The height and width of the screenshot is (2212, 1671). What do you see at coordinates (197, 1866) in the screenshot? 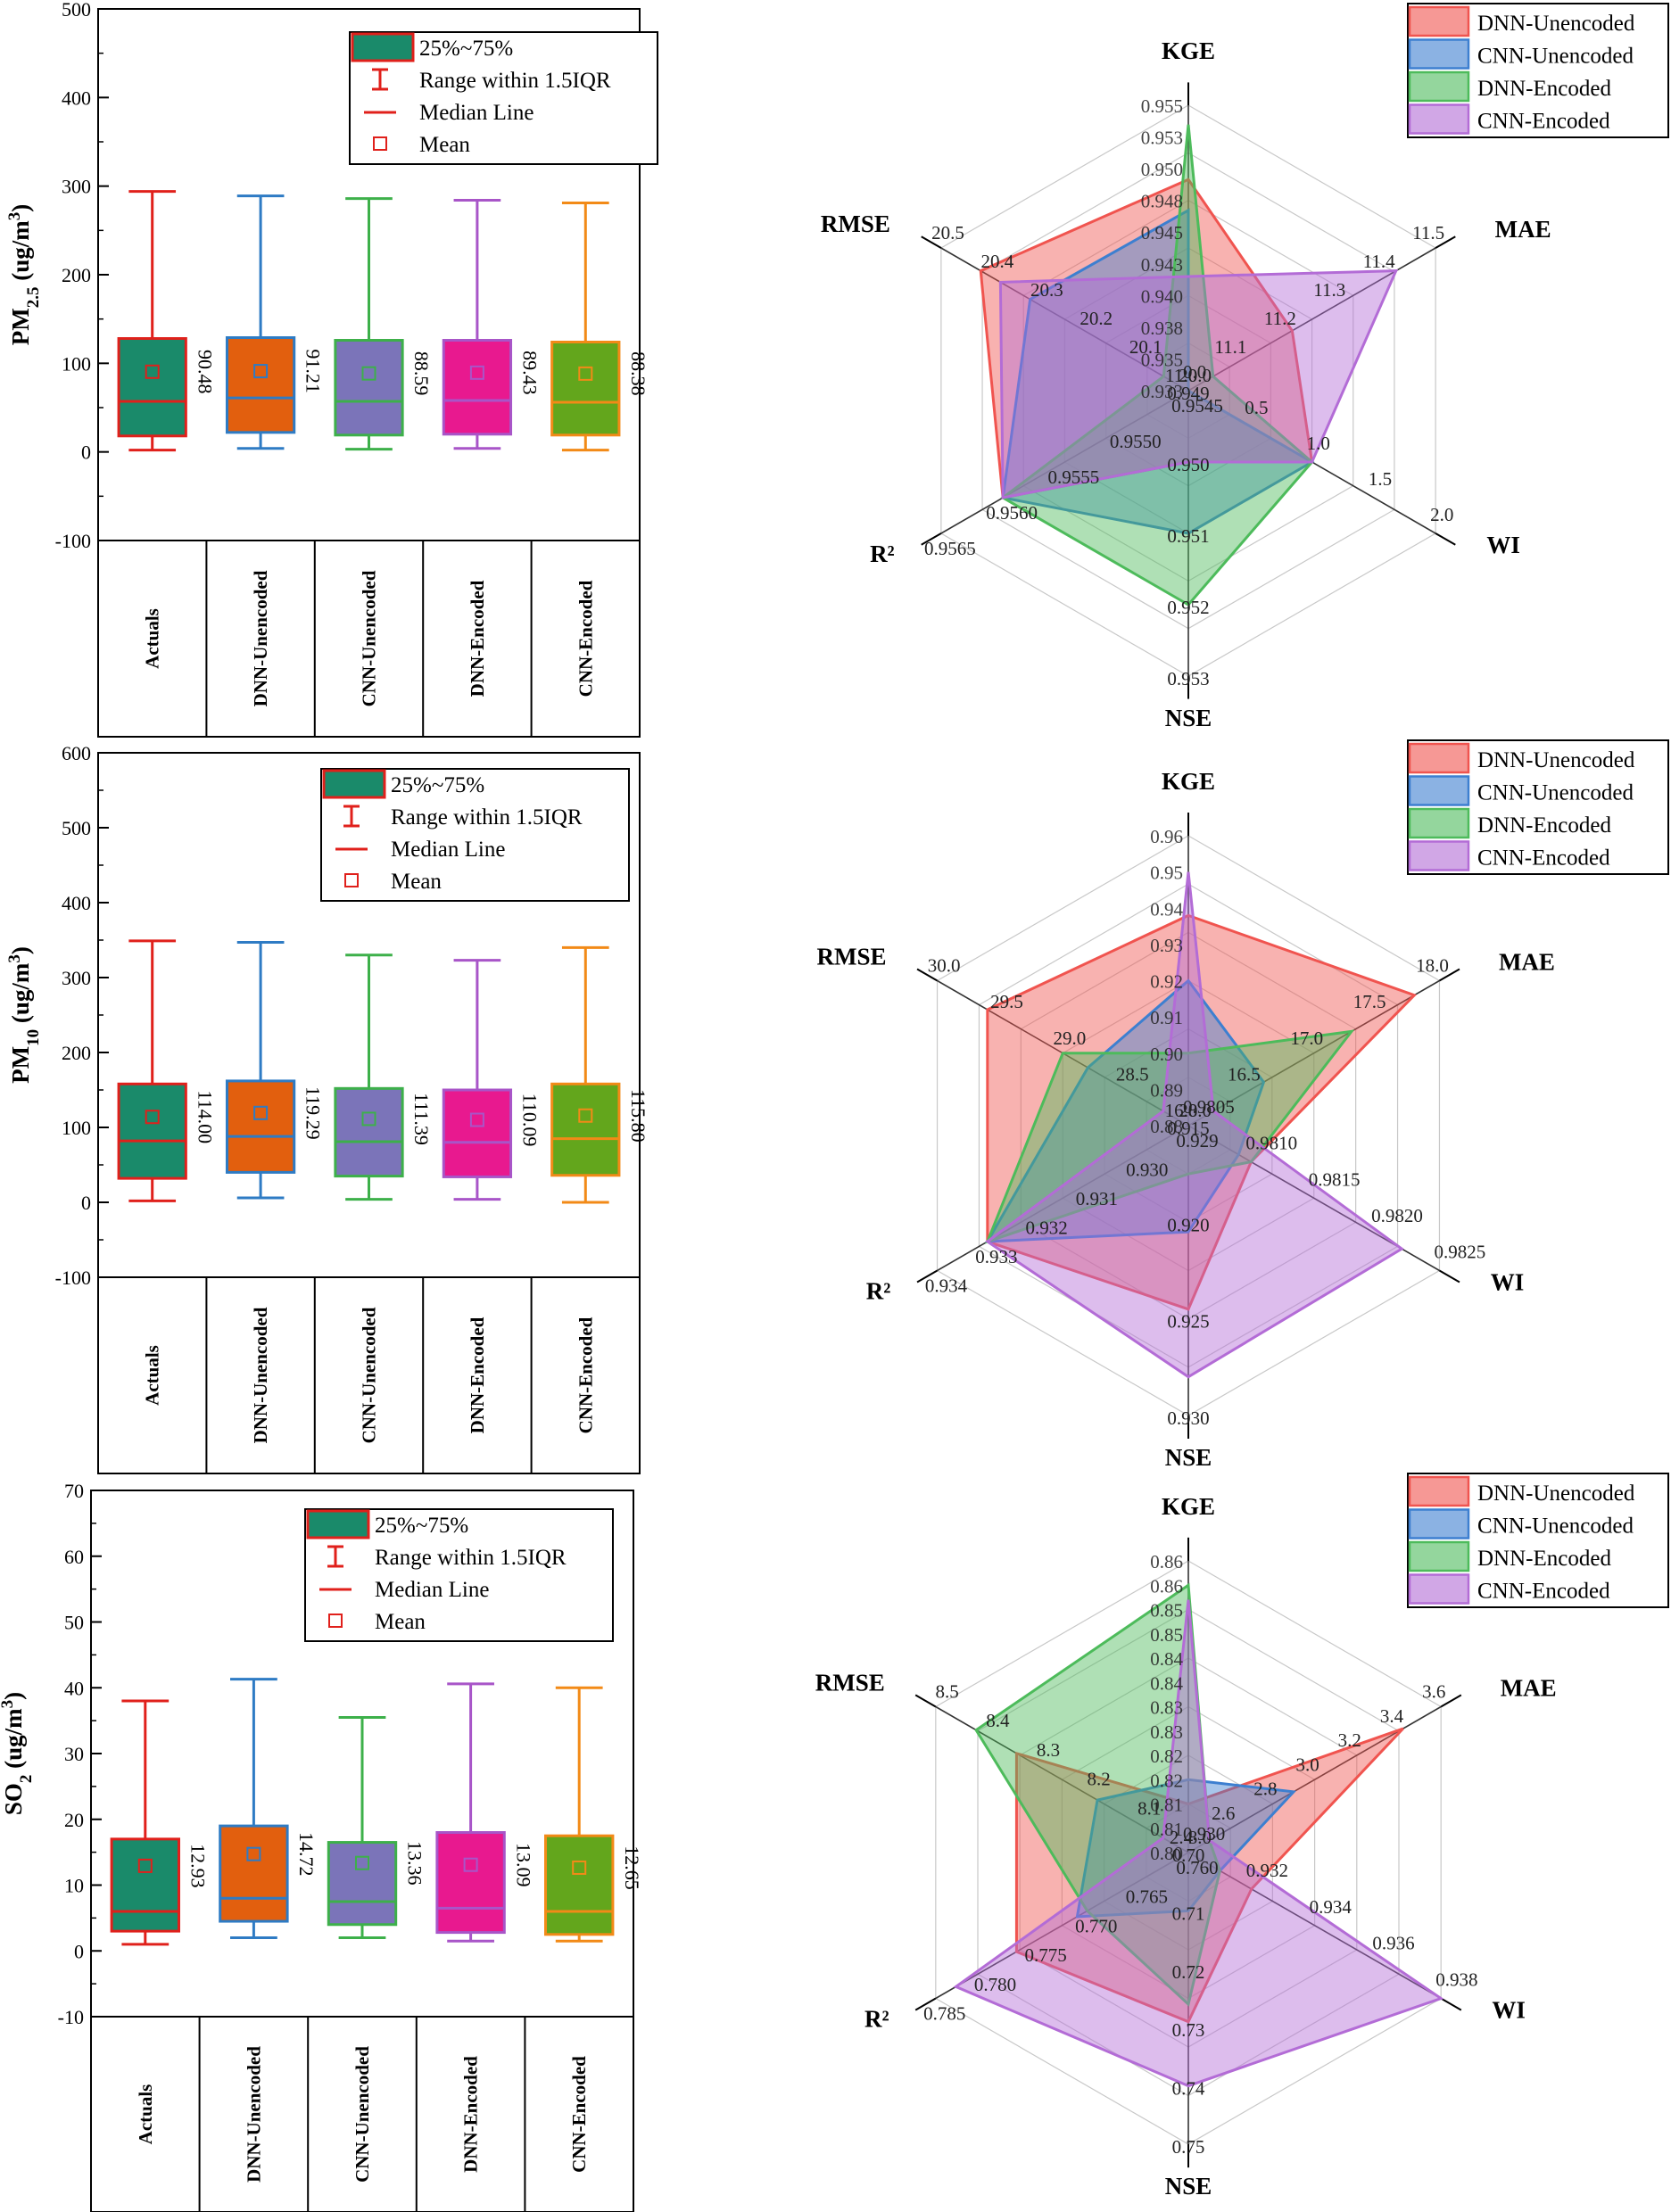
I see `mean-label: 12.93` at bounding box center [197, 1866].